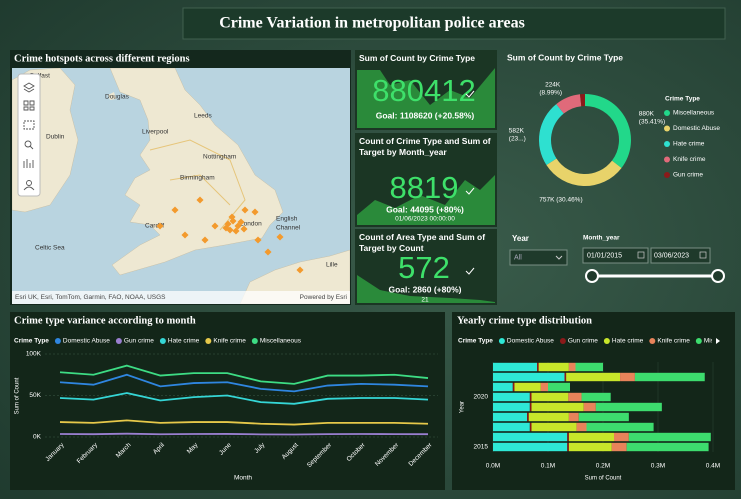 The height and width of the screenshot is (499, 741). What do you see at coordinates (29, 87) in the screenshot?
I see `tool-layers` at bounding box center [29, 87].